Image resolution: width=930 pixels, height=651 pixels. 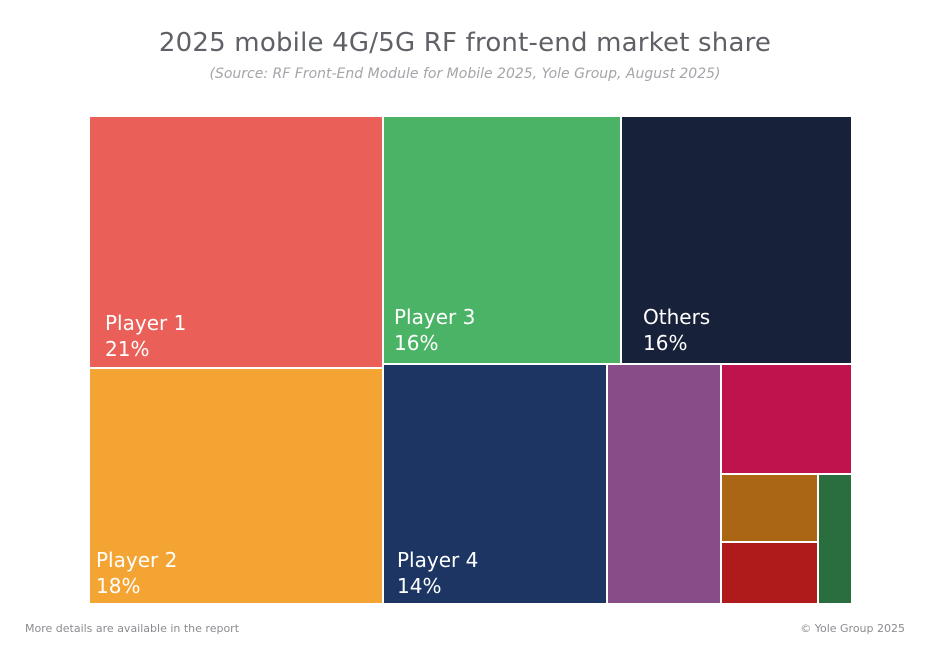 I want to click on footer-note: More details are available in the report, so click(x=132, y=628).